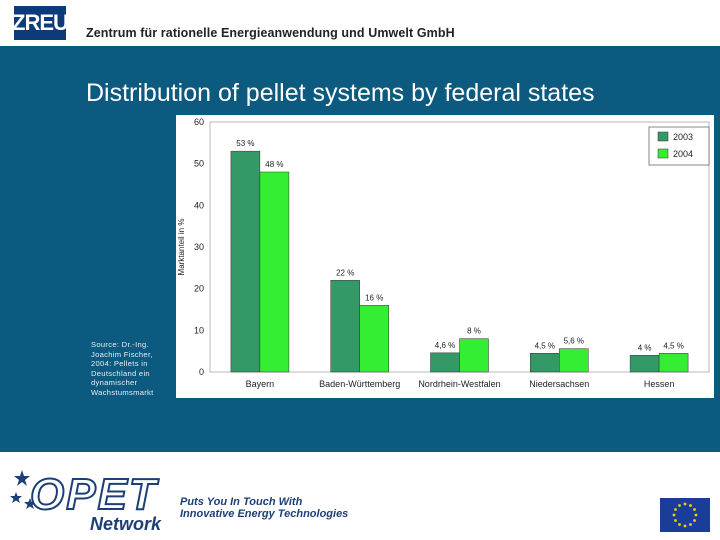 This screenshot has height=540, width=720. I want to click on zreu-logo: ZREU, so click(40, 23).